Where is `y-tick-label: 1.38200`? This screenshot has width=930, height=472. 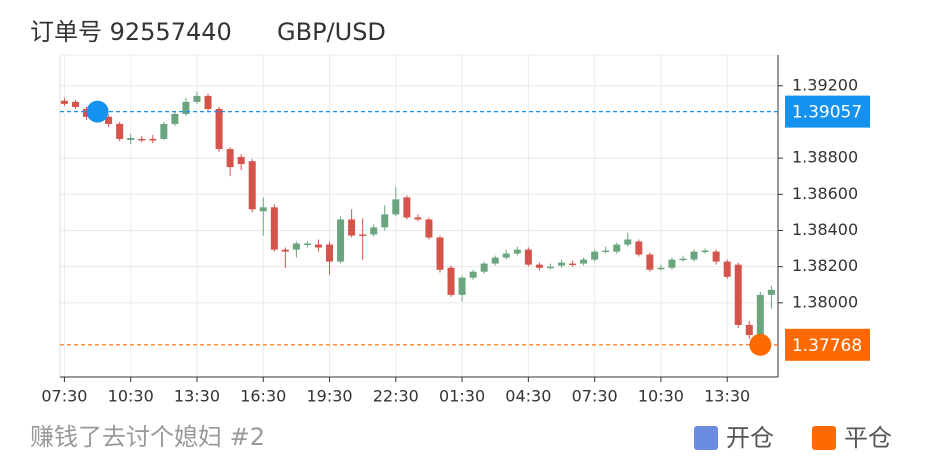
y-tick-label: 1.38200 is located at coordinates (825, 265).